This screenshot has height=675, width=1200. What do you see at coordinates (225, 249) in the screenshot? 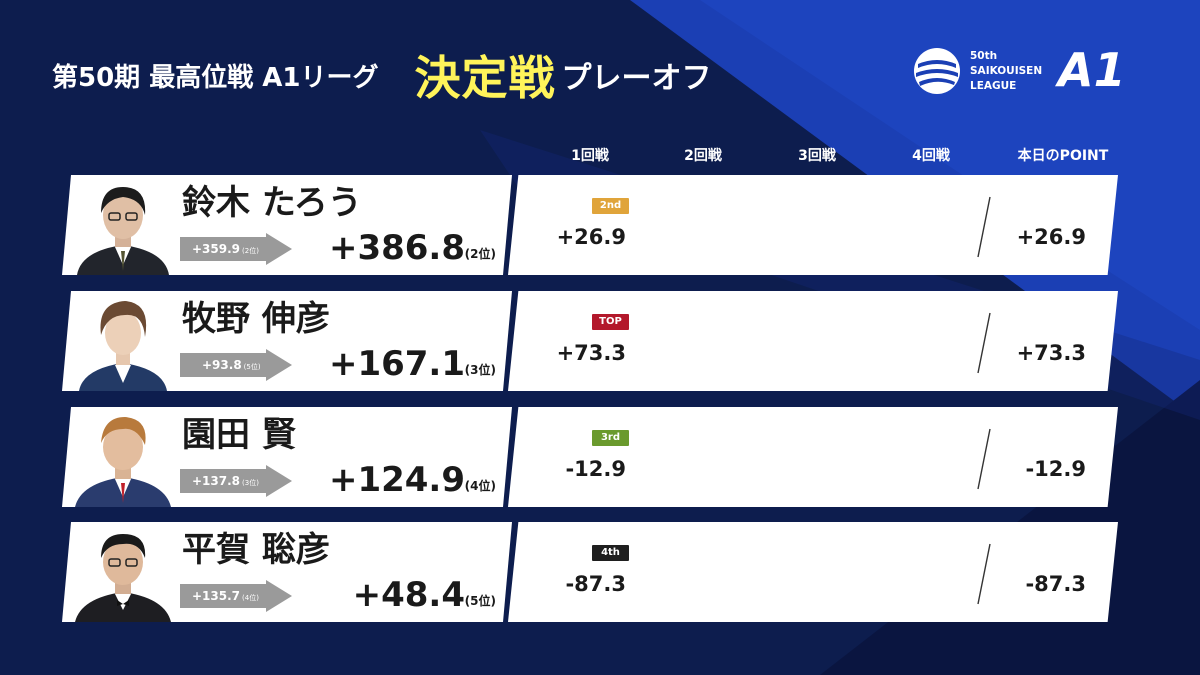
I see `previous-score: +359.9 (2位)` at bounding box center [225, 249].